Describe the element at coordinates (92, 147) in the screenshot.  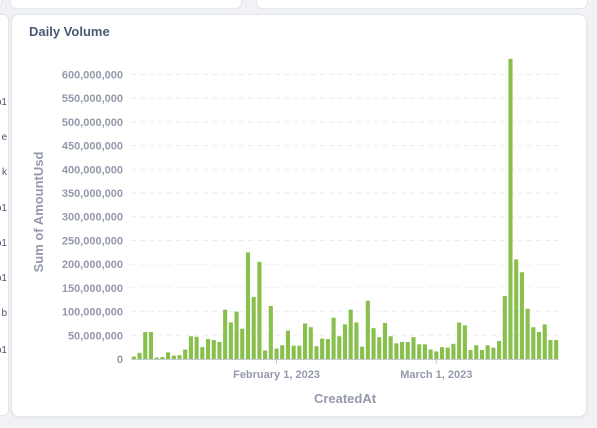
I see `y-tick-label: 450,000,000` at that location.